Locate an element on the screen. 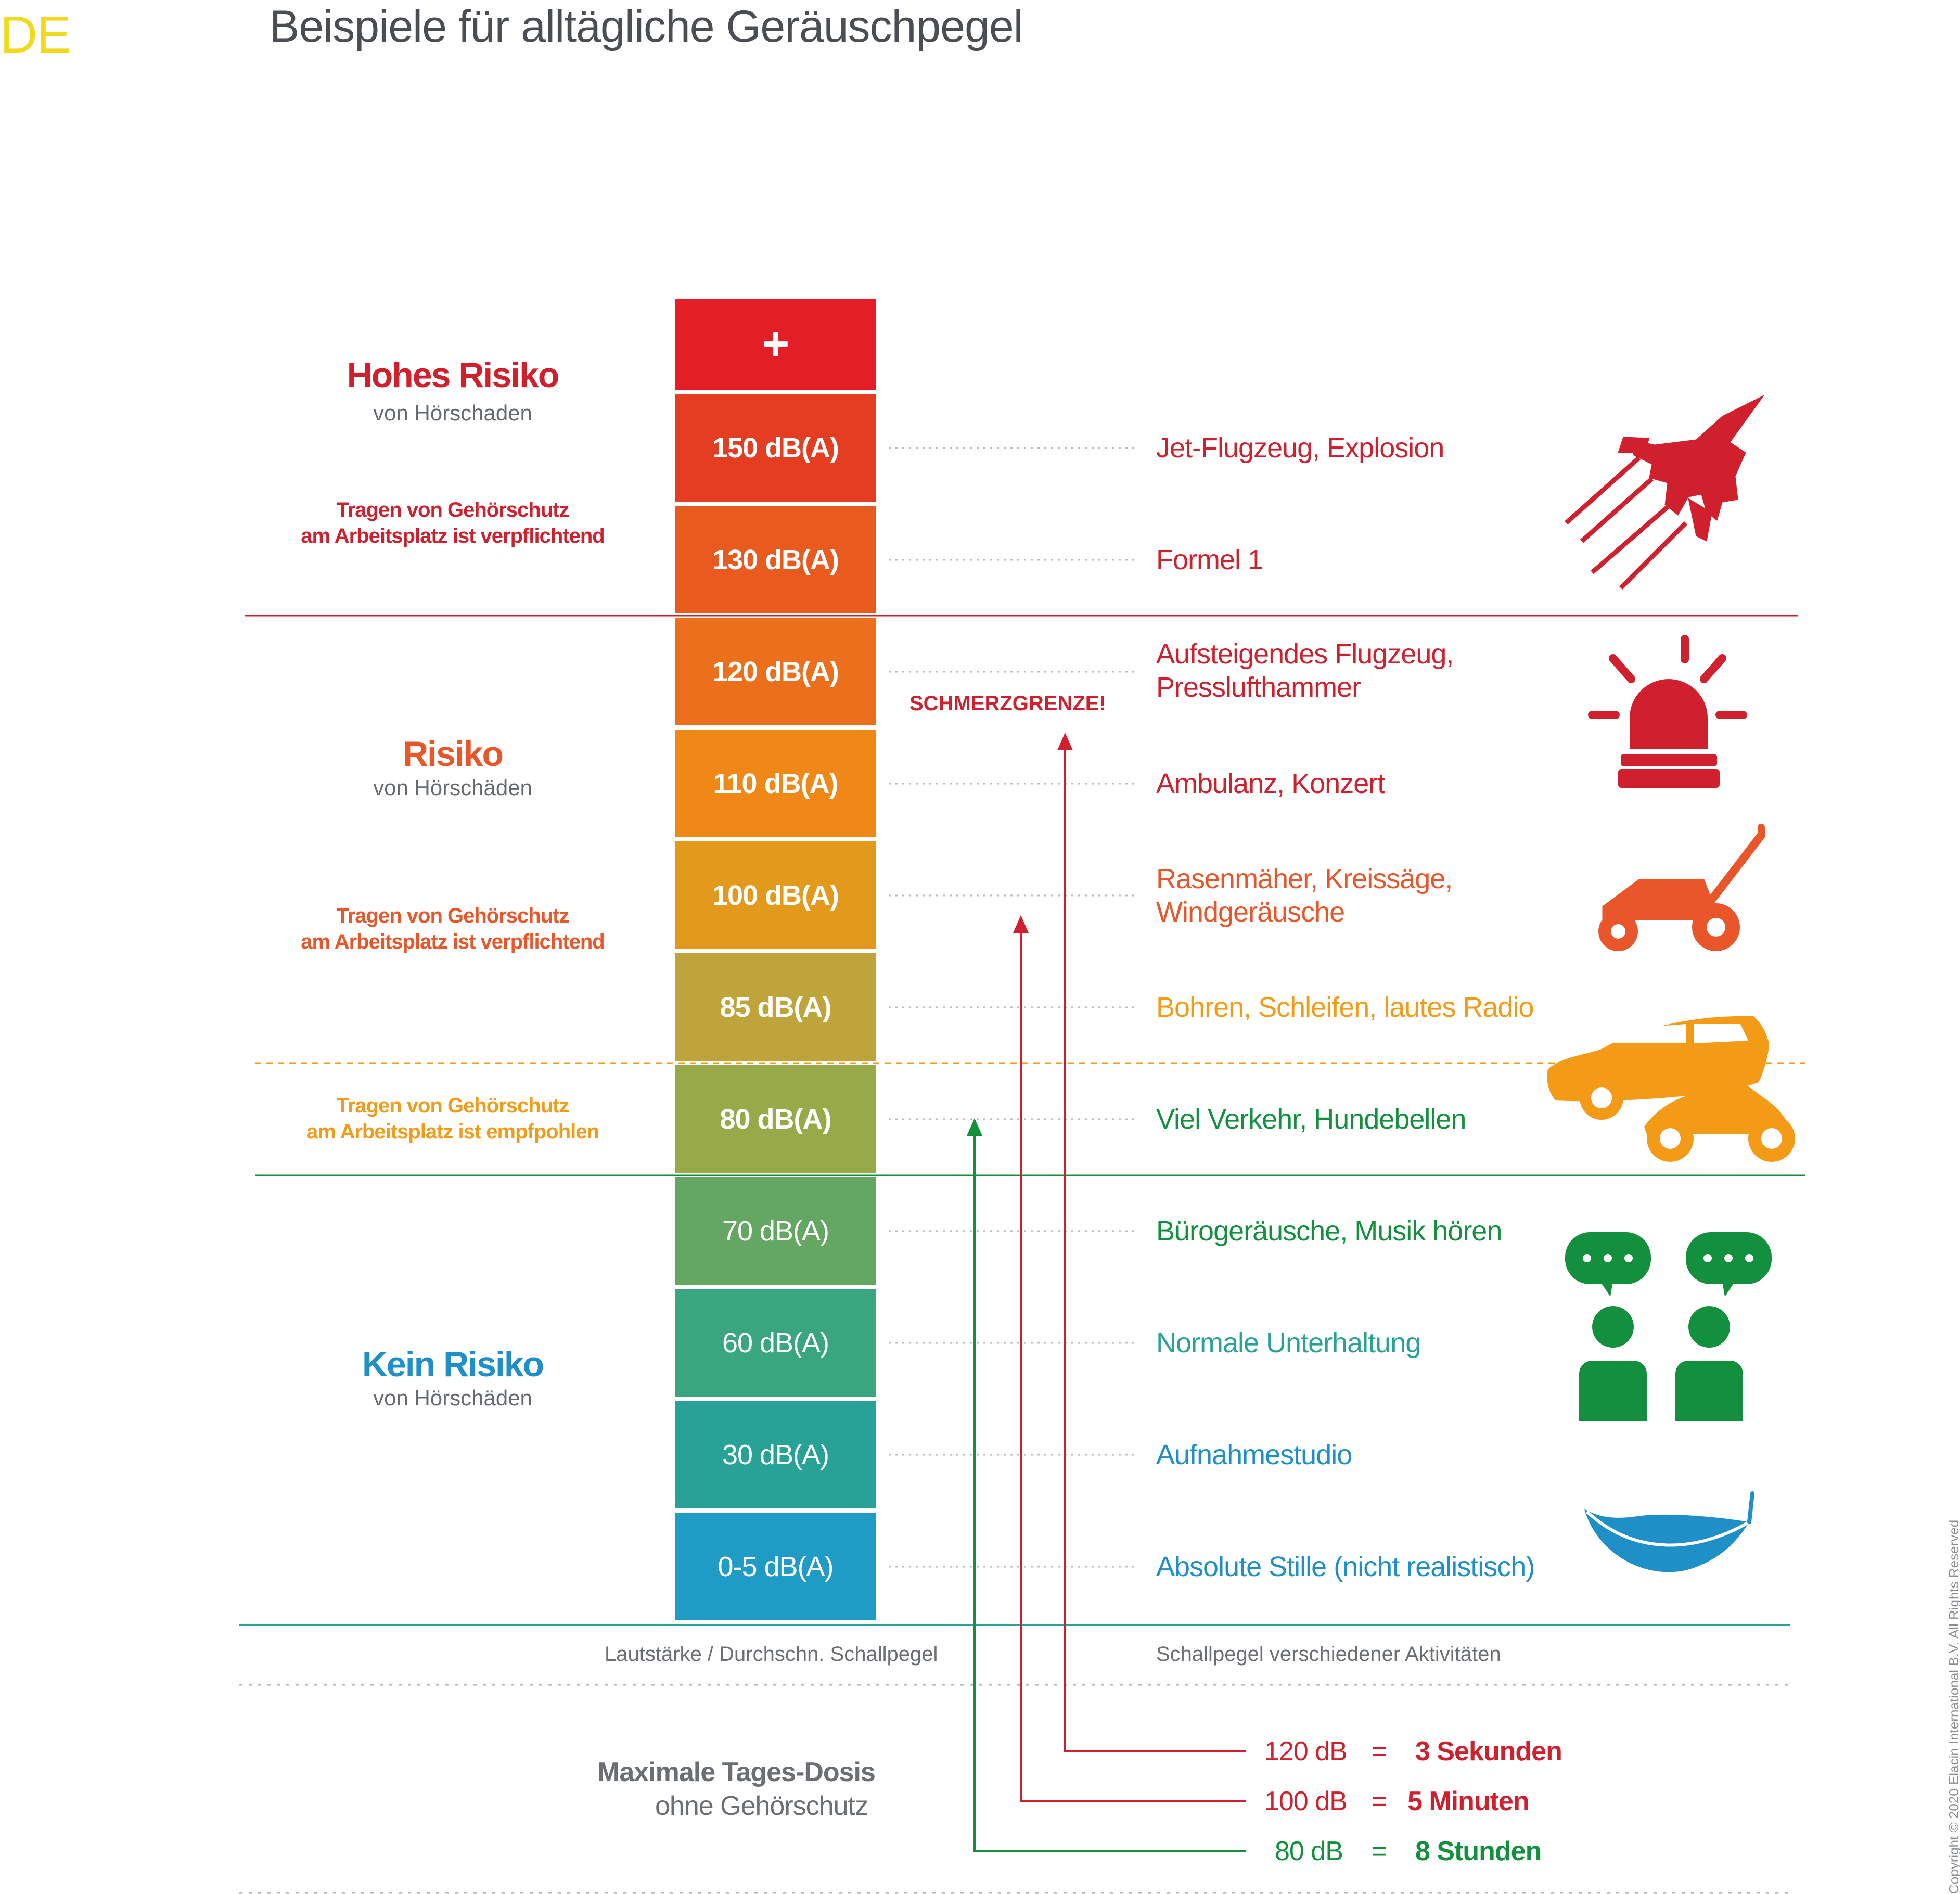 The image size is (1960, 1894). activity-label: Formel 1 is located at coordinates (1209, 560).